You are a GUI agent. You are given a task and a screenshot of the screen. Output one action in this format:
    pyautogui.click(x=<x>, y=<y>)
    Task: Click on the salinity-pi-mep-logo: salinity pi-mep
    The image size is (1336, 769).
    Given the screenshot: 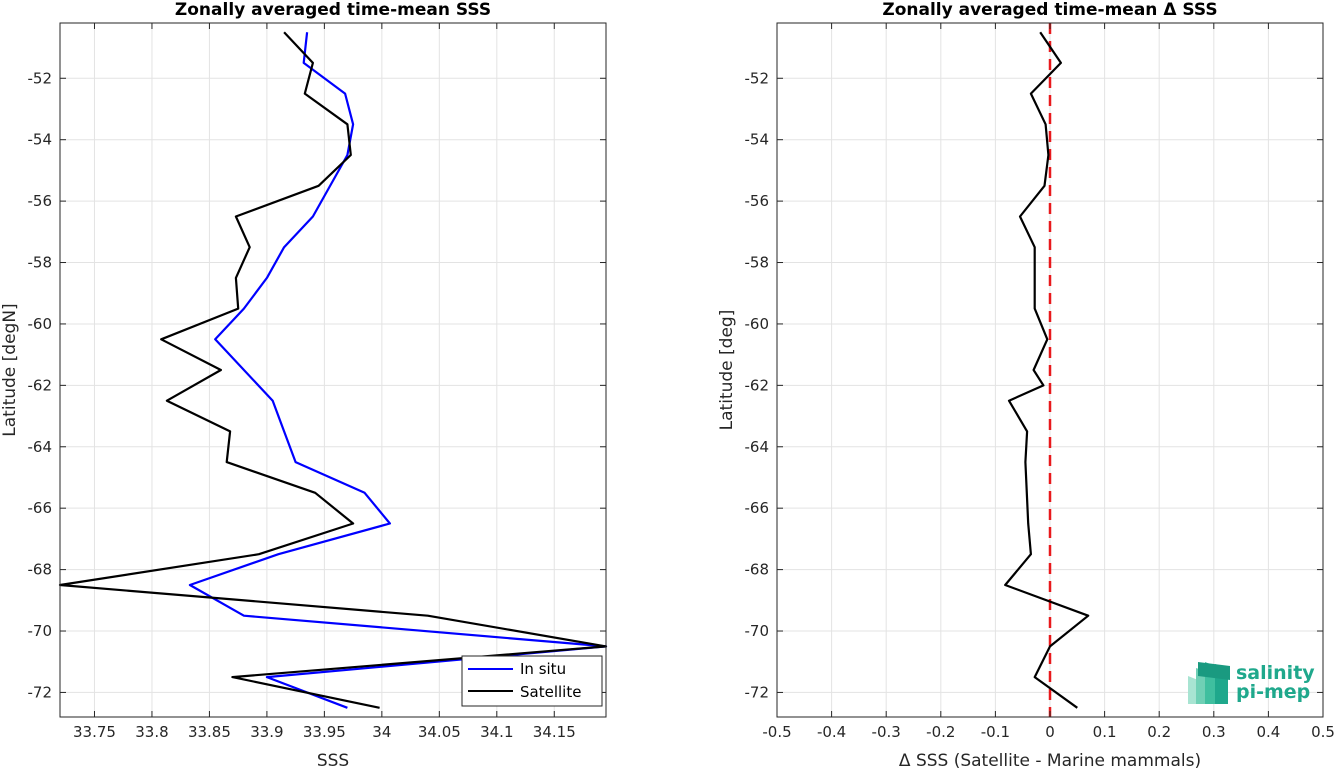 What is the action you would take?
    pyautogui.click(x=1251, y=683)
    